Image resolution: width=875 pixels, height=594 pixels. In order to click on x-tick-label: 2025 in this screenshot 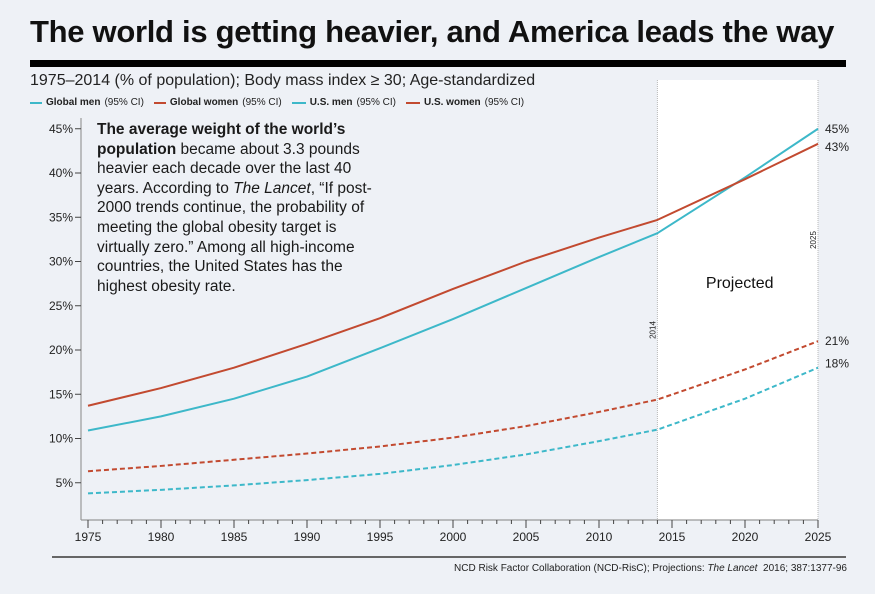, I will do `click(818, 537)`.